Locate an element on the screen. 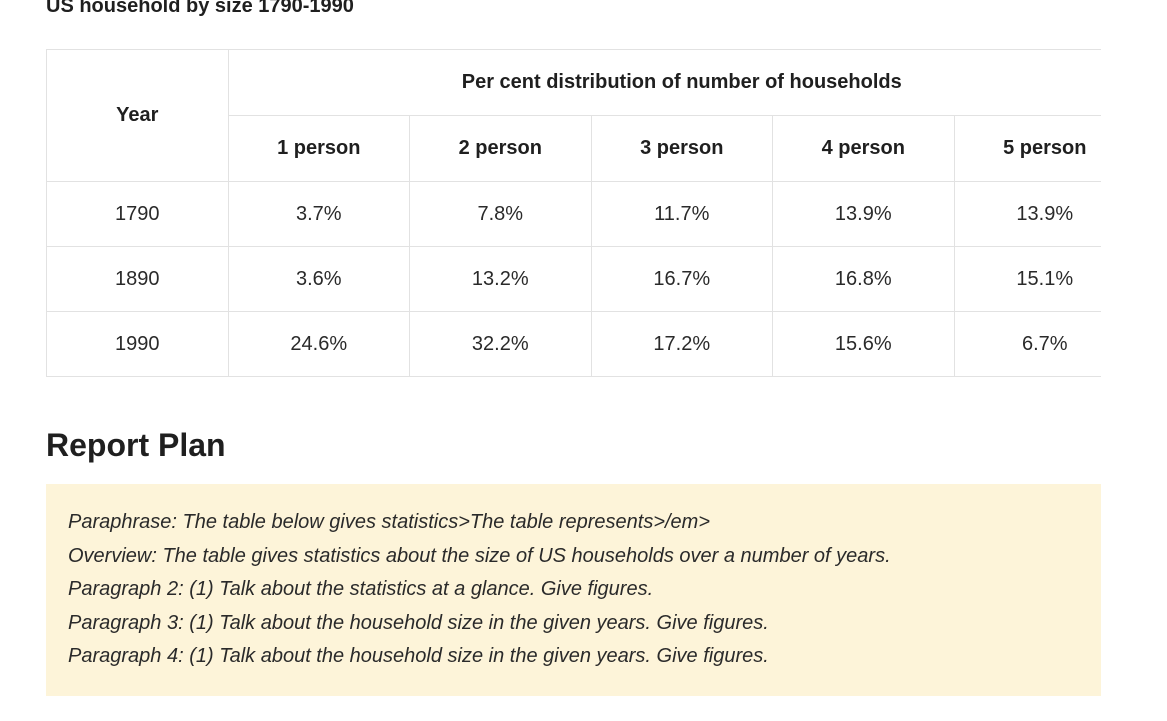 The image size is (1167, 721). table-cell: 3.7% is located at coordinates (318, 214).